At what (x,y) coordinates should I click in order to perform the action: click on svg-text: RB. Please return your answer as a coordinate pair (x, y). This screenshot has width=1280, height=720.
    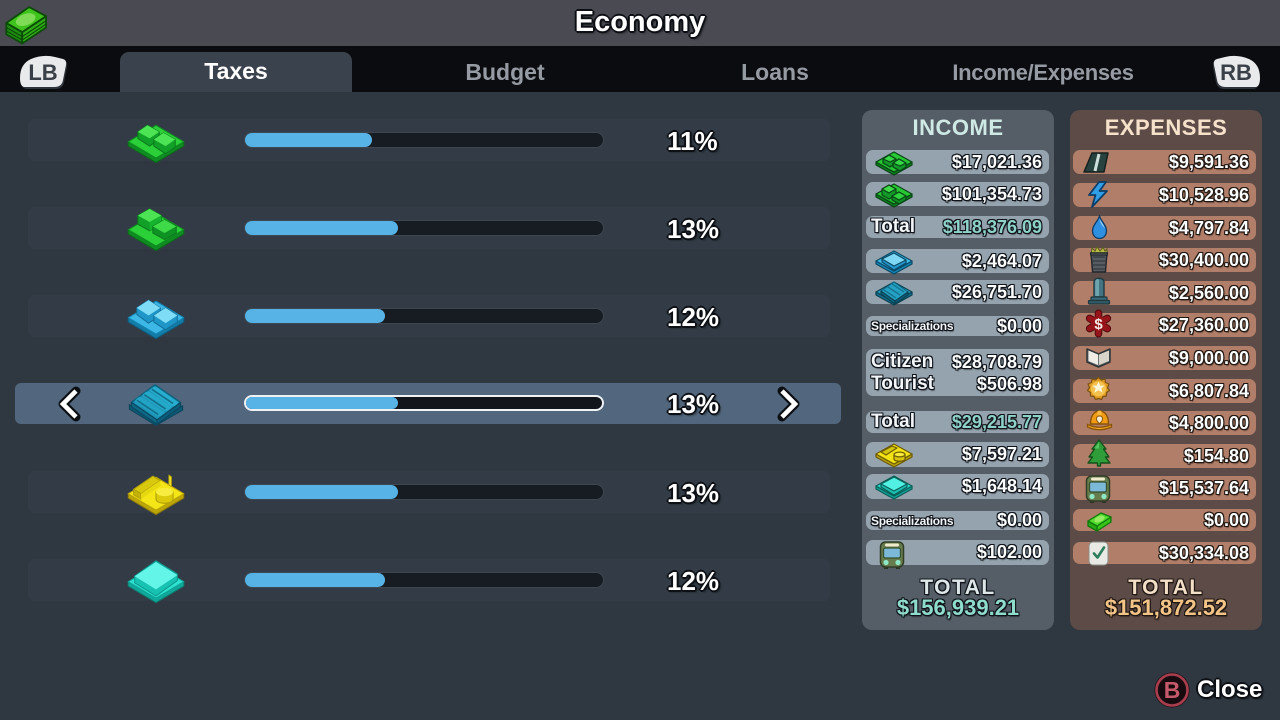
    Looking at the image, I should click on (1236, 72).